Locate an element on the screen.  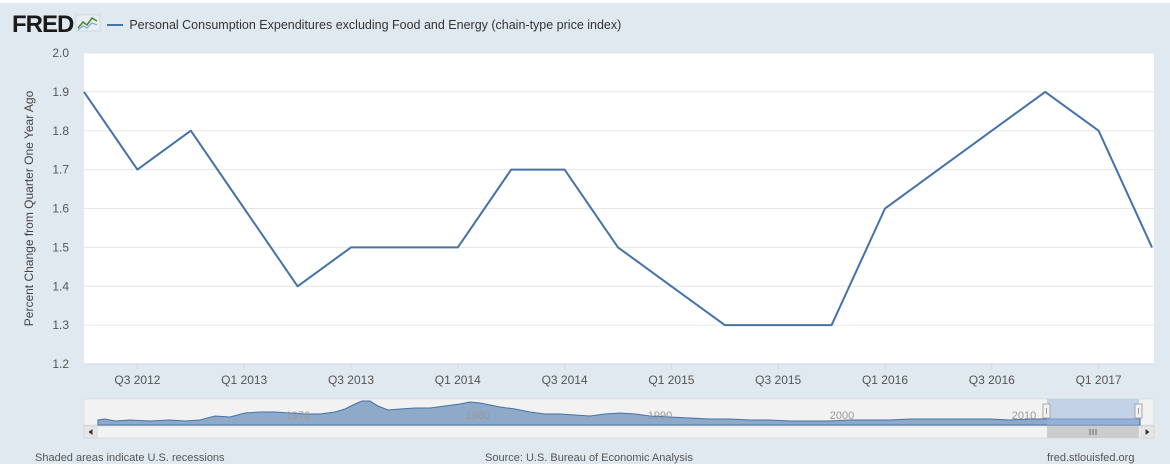
y-tick-label: 1.2 is located at coordinates (60, 364).